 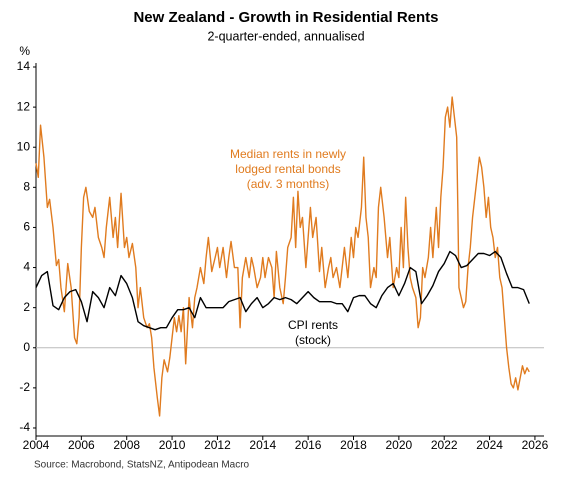 What do you see at coordinates (24, 427) in the screenshot?
I see `y-tick-label: -4` at bounding box center [24, 427].